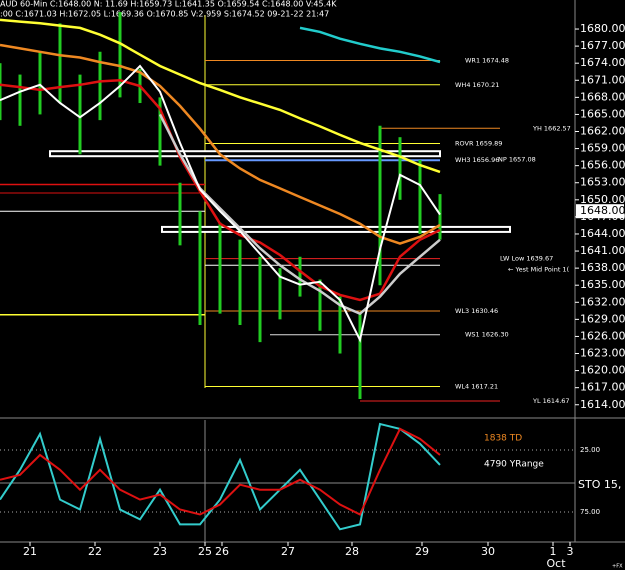  I want to click on y-tick-label: 1671.00, so click(602, 79).